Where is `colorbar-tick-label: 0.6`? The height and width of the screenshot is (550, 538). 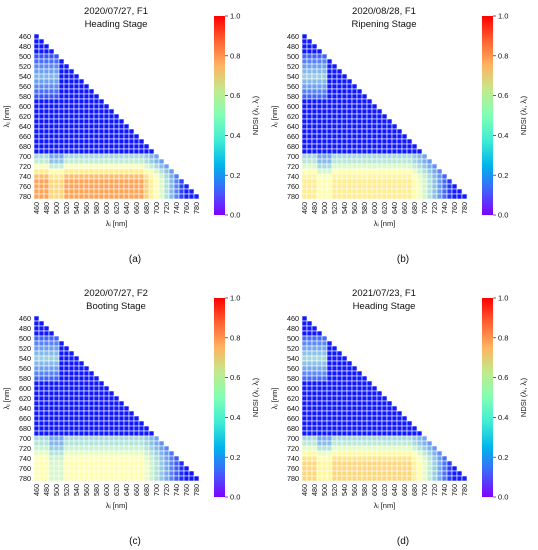 colorbar-tick-label: 0.6 is located at coordinates (503, 95).